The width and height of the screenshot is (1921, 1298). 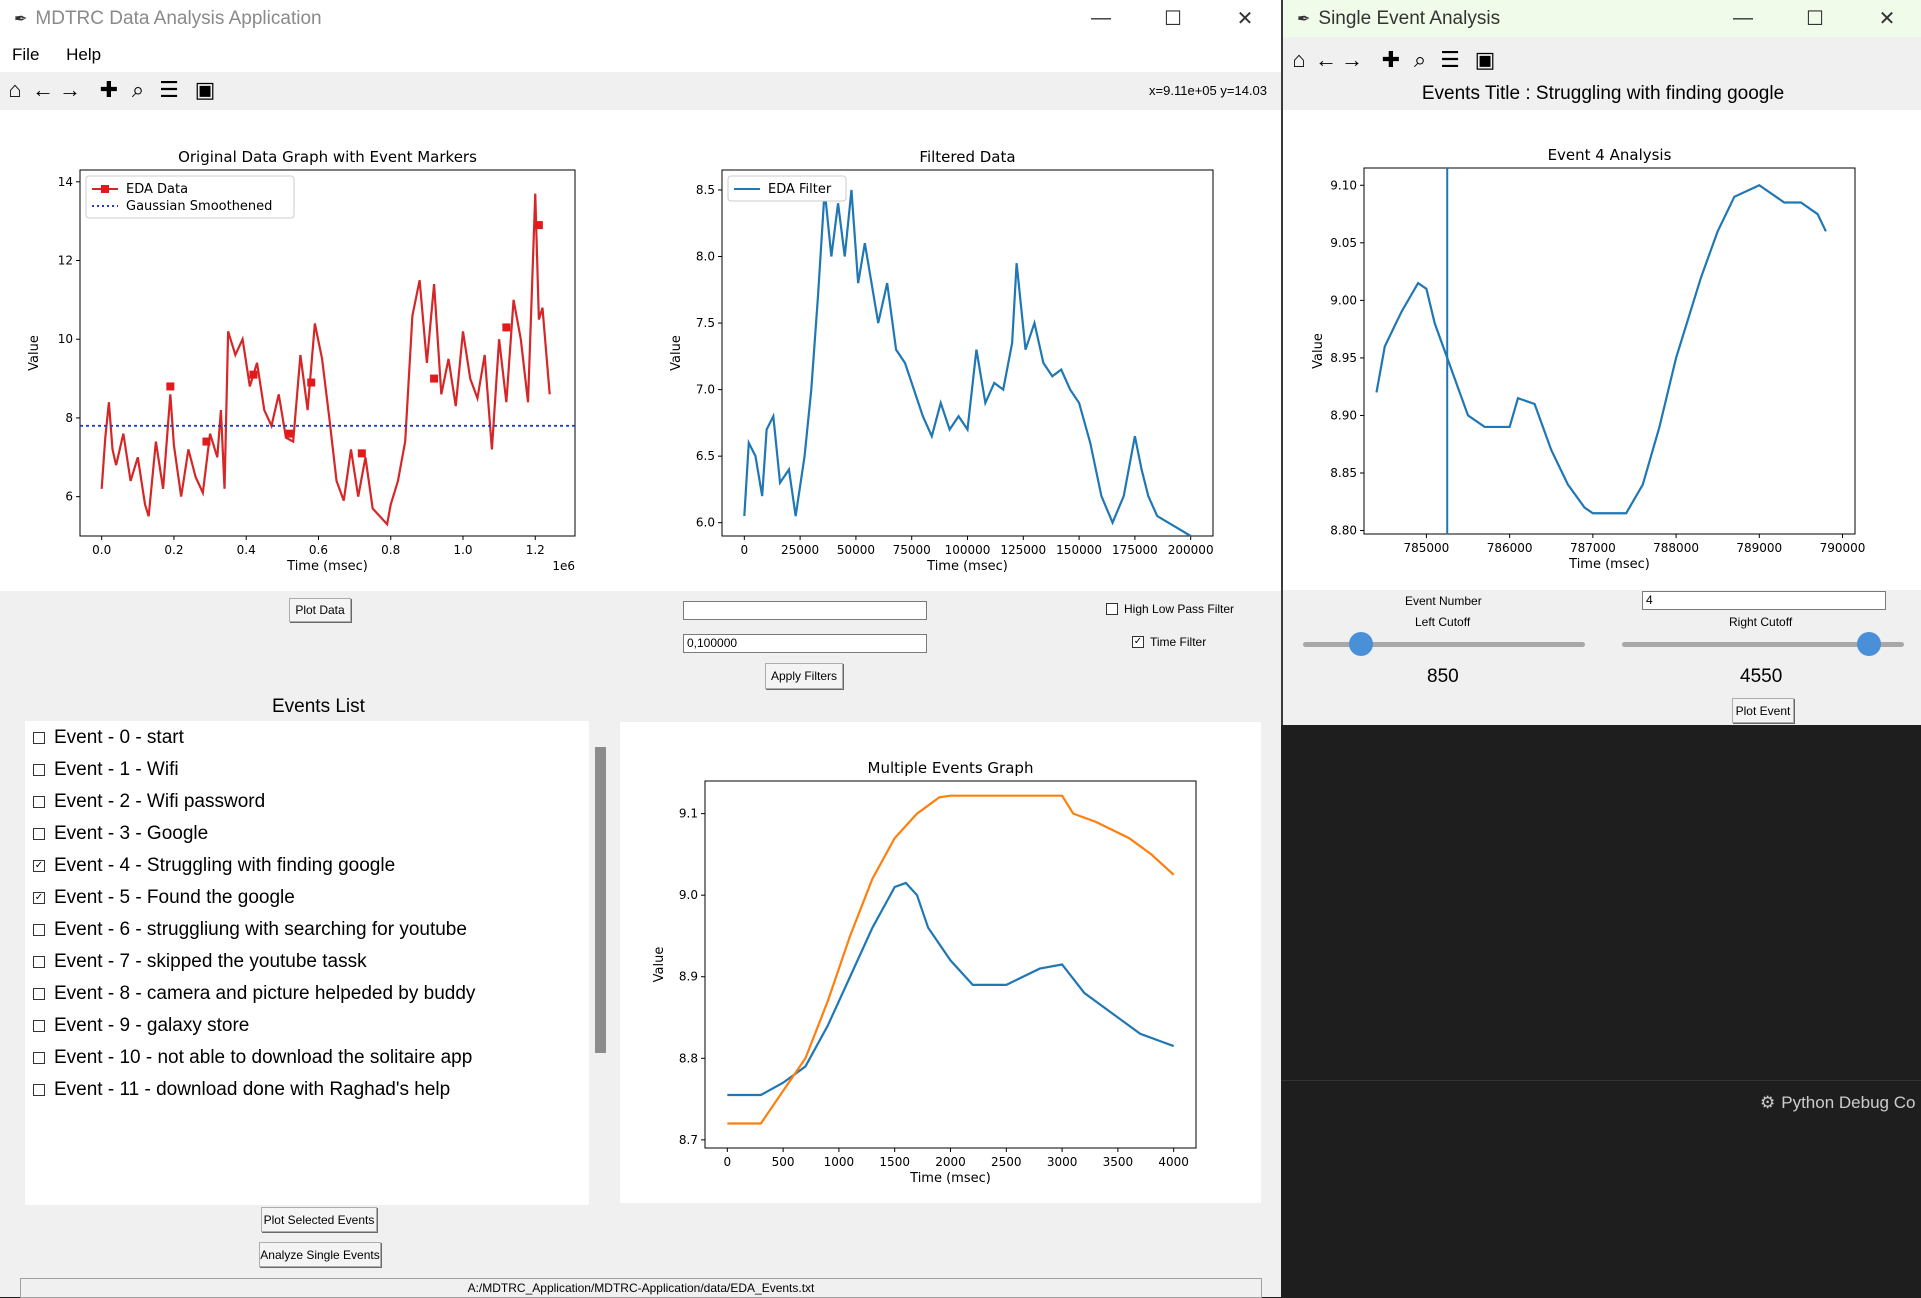 I want to click on legend-label: EDA Filter, so click(x=800, y=189).